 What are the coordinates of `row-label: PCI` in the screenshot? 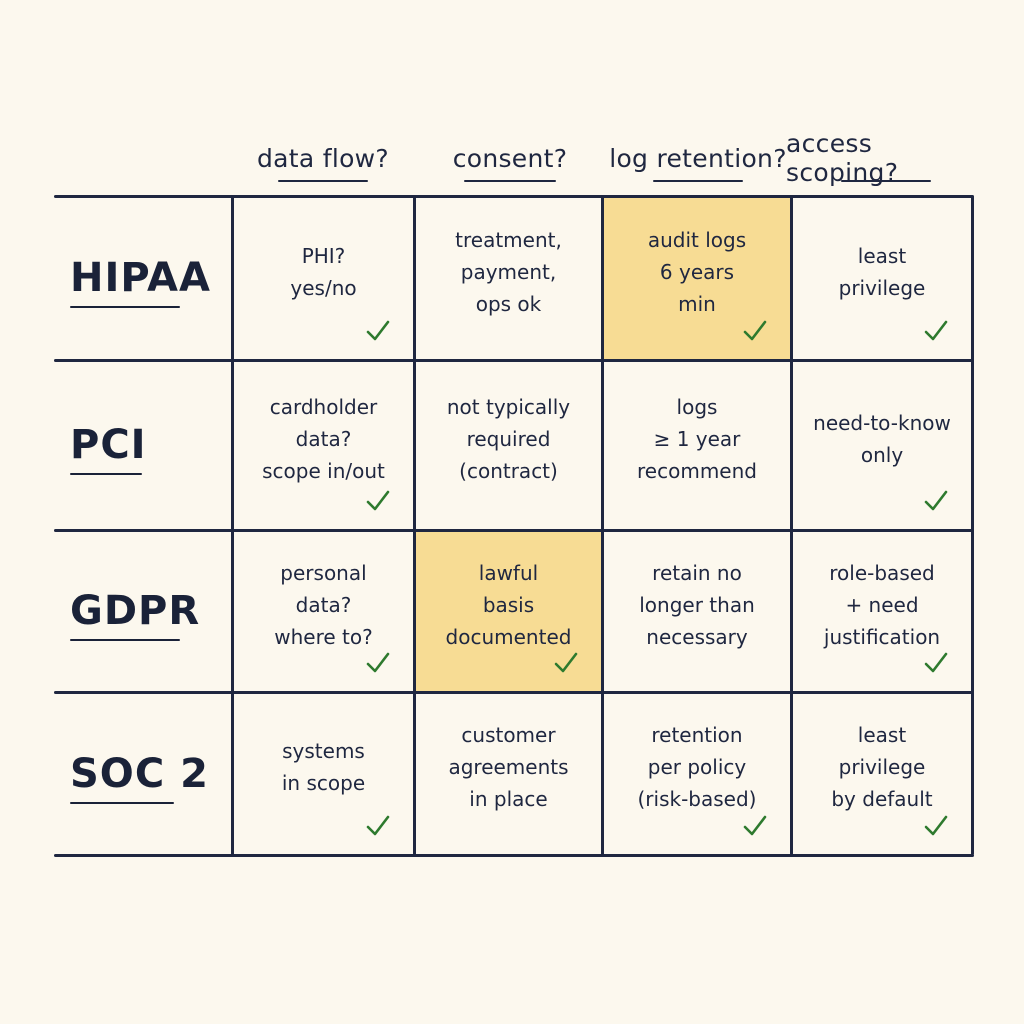 It's located at (141, 445).